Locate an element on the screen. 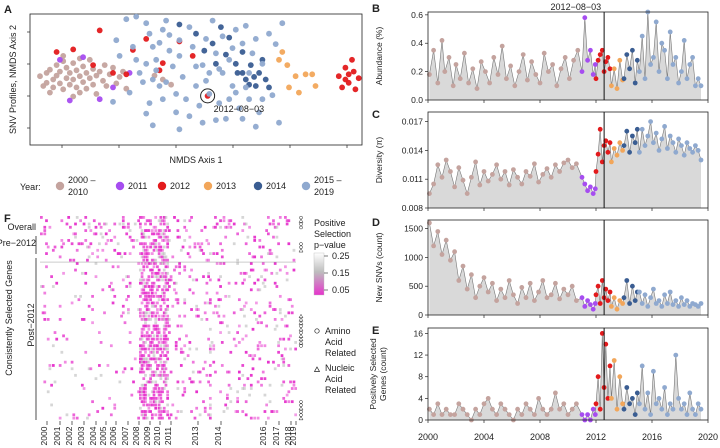 The height and width of the screenshot is (448, 720). panel-e-label: E is located at coordinates (375, 331).